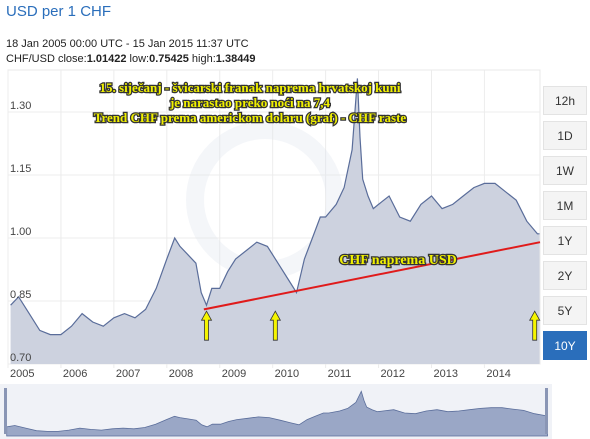 The height and width of the screenshot is (439, 590). Describe the element at coordinates (260, 374) in the screenshot. I see `x-axis: 2005 2006 2007 2008 2009 2010 2011 2012 2013 2014` at that location.